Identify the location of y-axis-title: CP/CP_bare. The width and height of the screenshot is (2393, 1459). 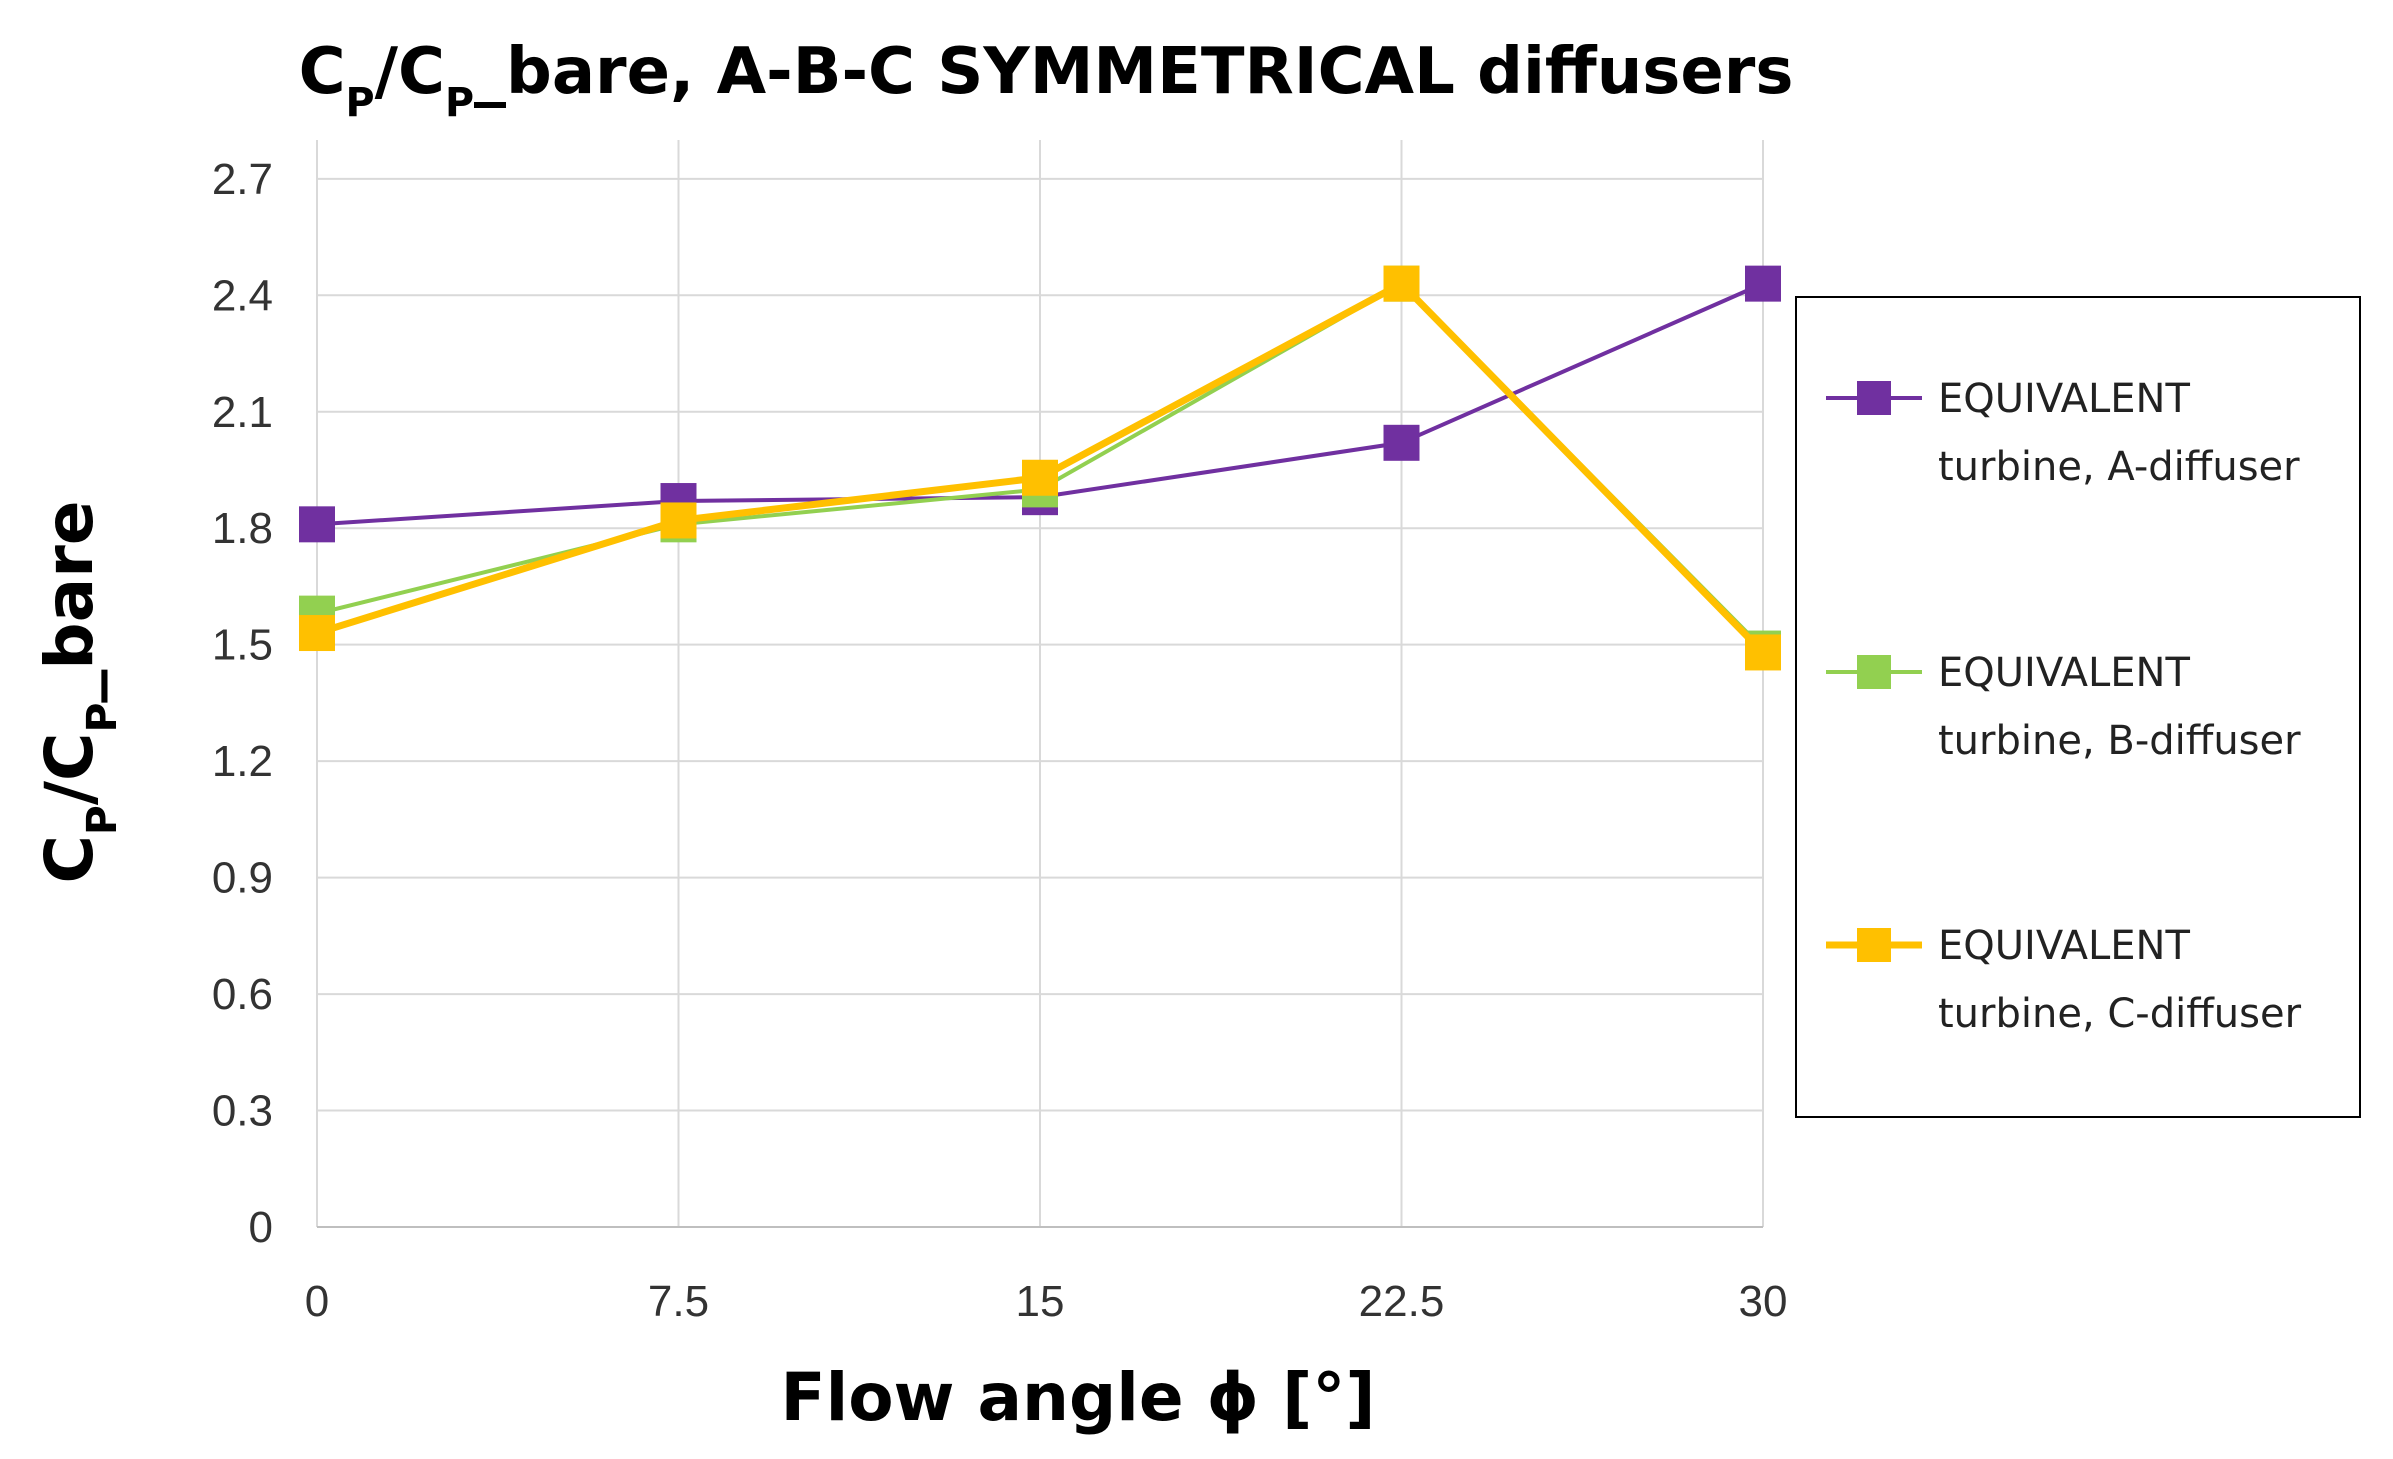
(78, 691).